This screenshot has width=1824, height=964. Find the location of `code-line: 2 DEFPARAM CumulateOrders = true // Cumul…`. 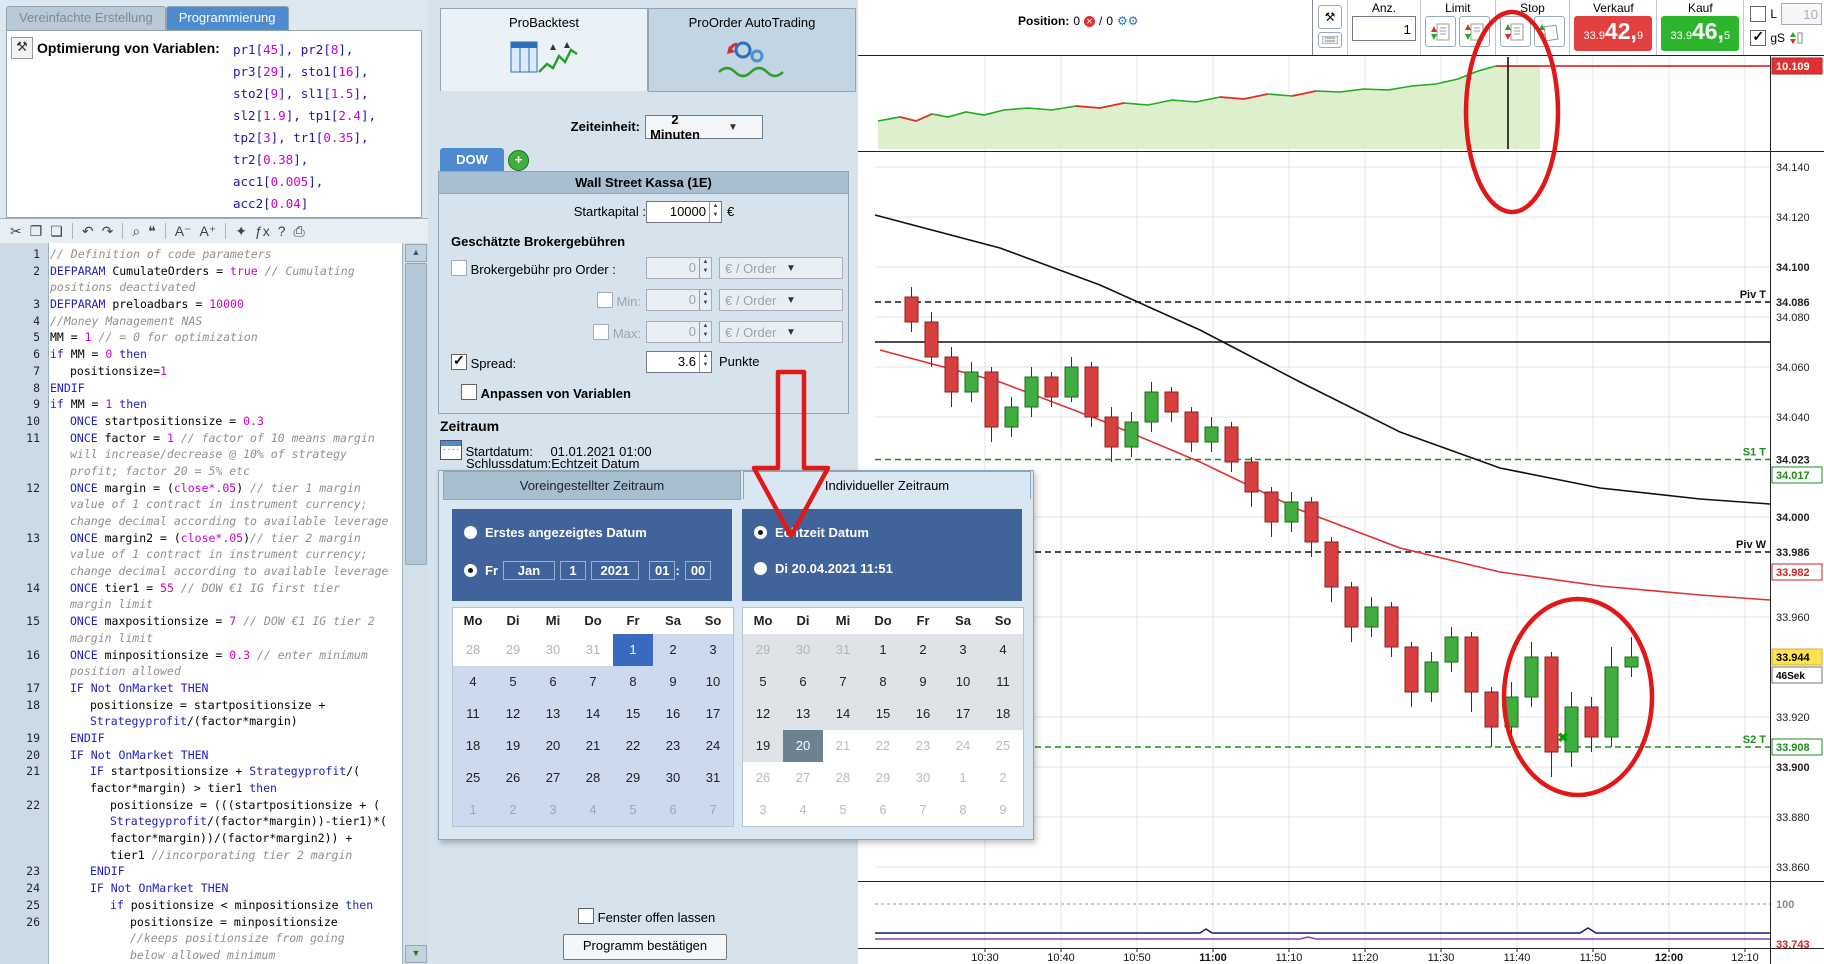

code-line: 2 DEFPARAM CumulateOrders = true // Cumul… is located at coordinates (194, 270).